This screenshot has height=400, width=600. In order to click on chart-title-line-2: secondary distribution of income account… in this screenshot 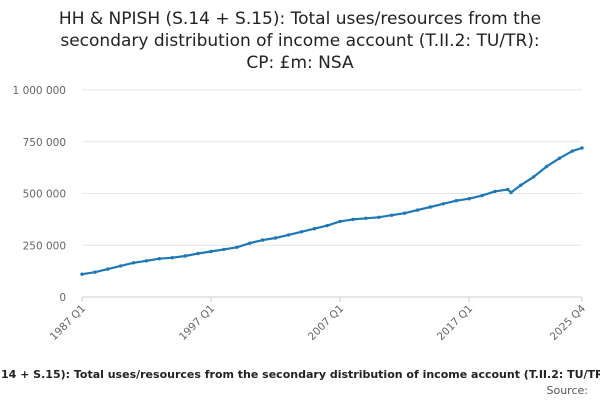, I will do `click(299, 41)`.